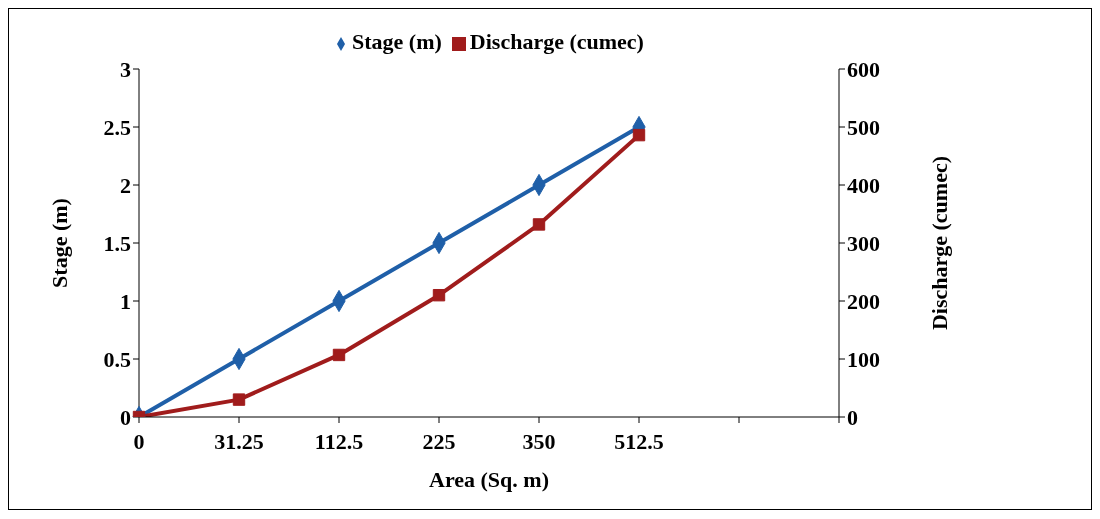 Image resolution: width=1100 pixels, height=519 pixels. Describe the element at coordinates (339, 441) in the screenshot. I see `x-tick-label: 112.5` at that location.